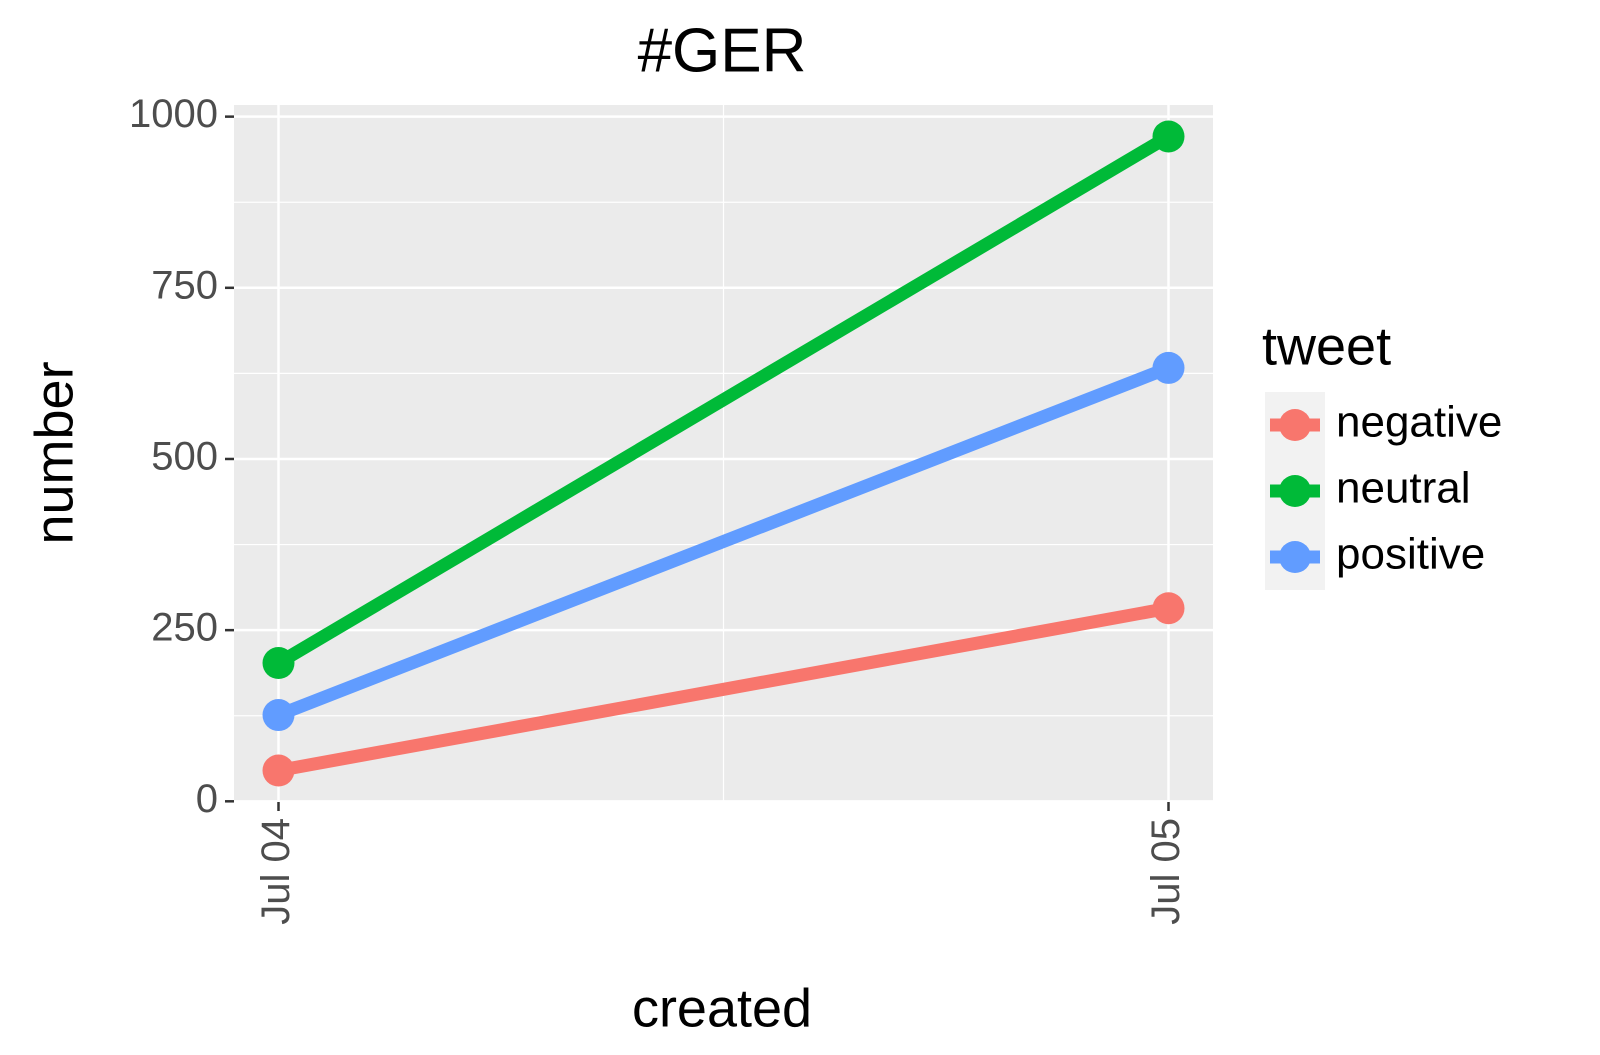  Describe the element at coordinates (1403, 488) in the screenshot. I see `legend-label: neutral` at that location.